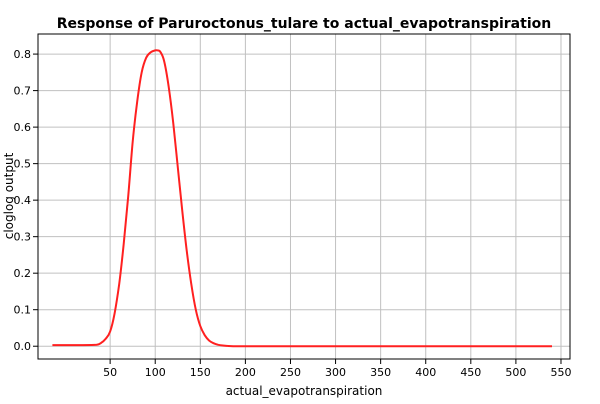 The image size is (600, 404). What do you see at coordinates (515, 372) in the screenshot?
I see `x-tick-label: 500` at bounding box center [515, 372].